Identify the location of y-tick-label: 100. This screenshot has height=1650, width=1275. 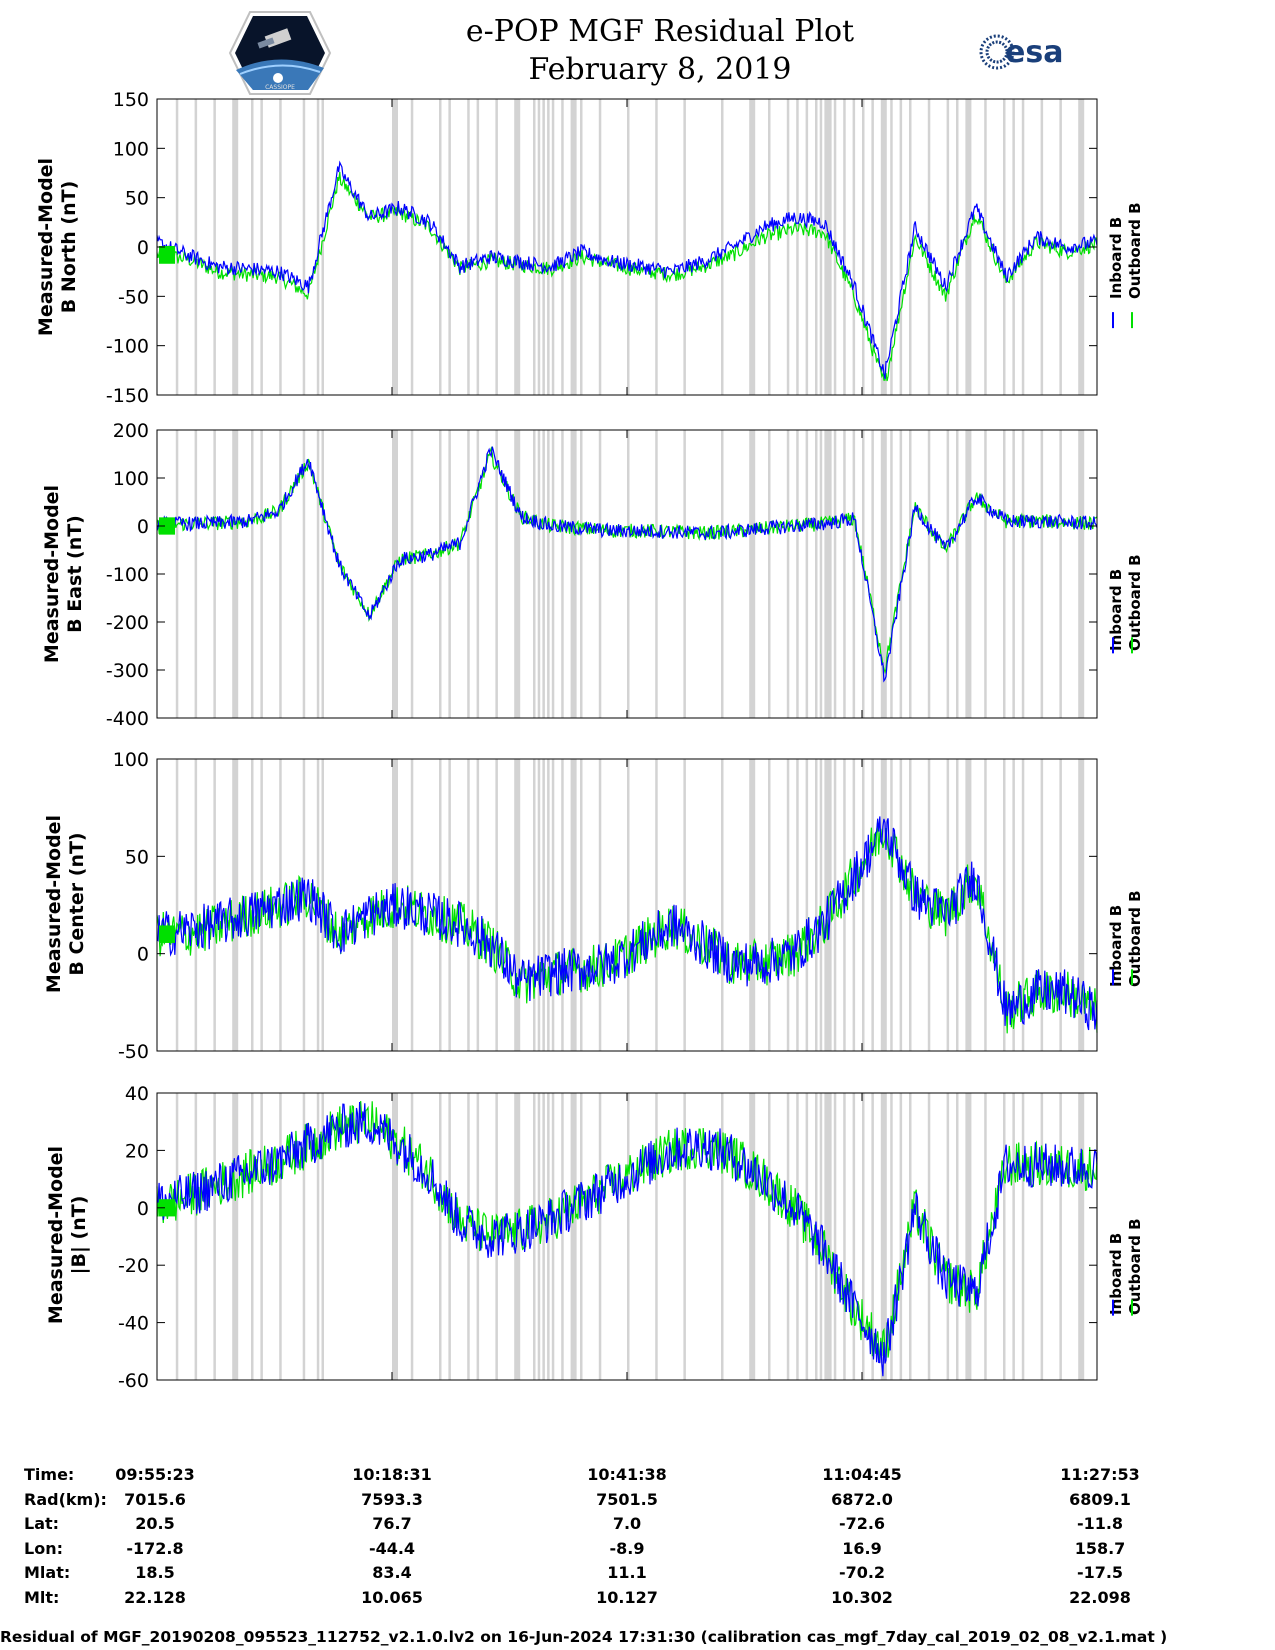
(131, 760).